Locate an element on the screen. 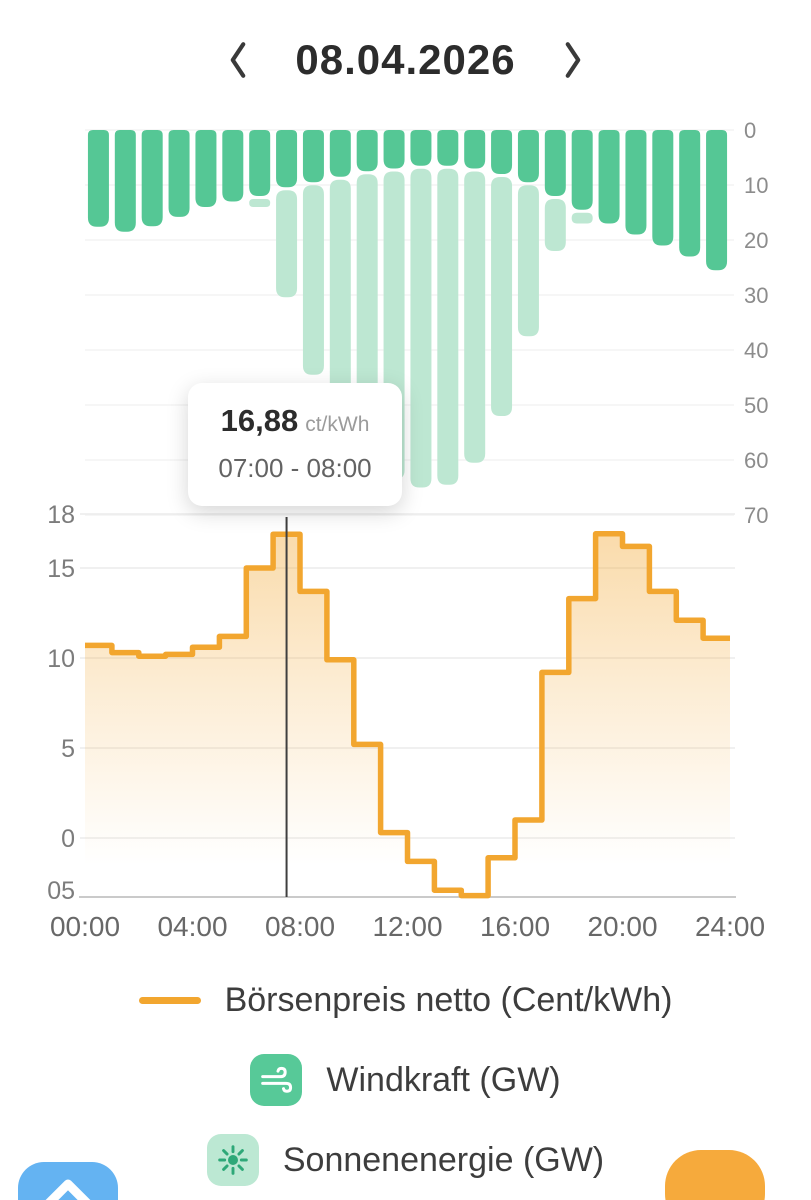  sun-icon is located at coordinates (232, 1160).